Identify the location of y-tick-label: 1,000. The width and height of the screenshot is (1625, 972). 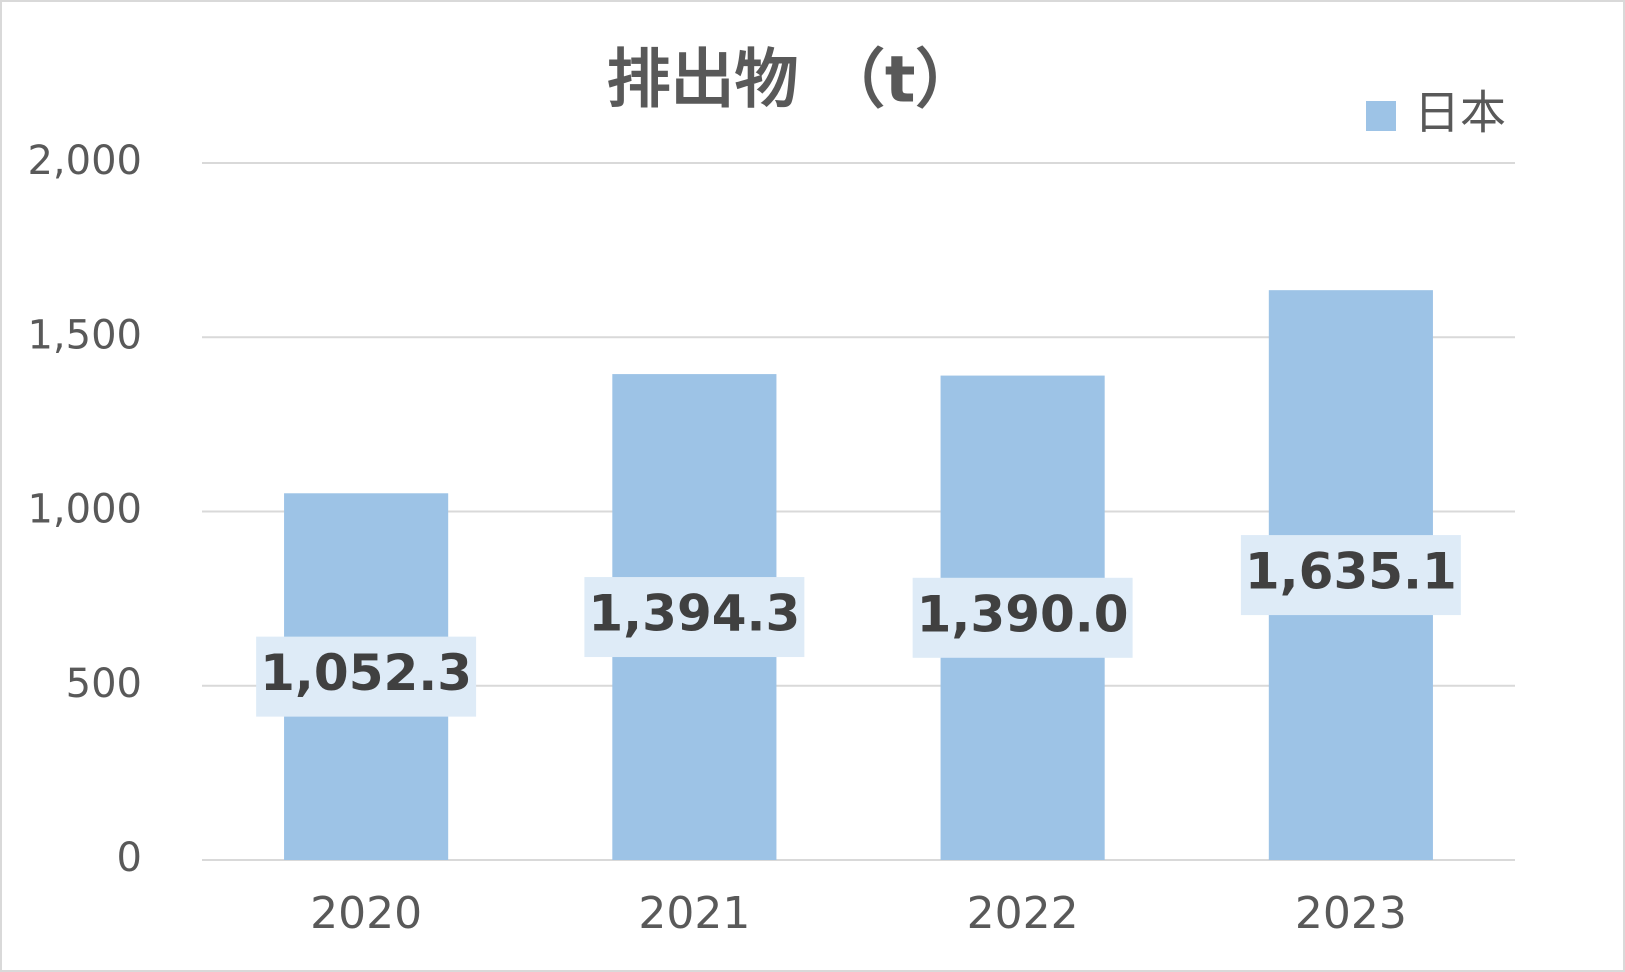
(84, 510).